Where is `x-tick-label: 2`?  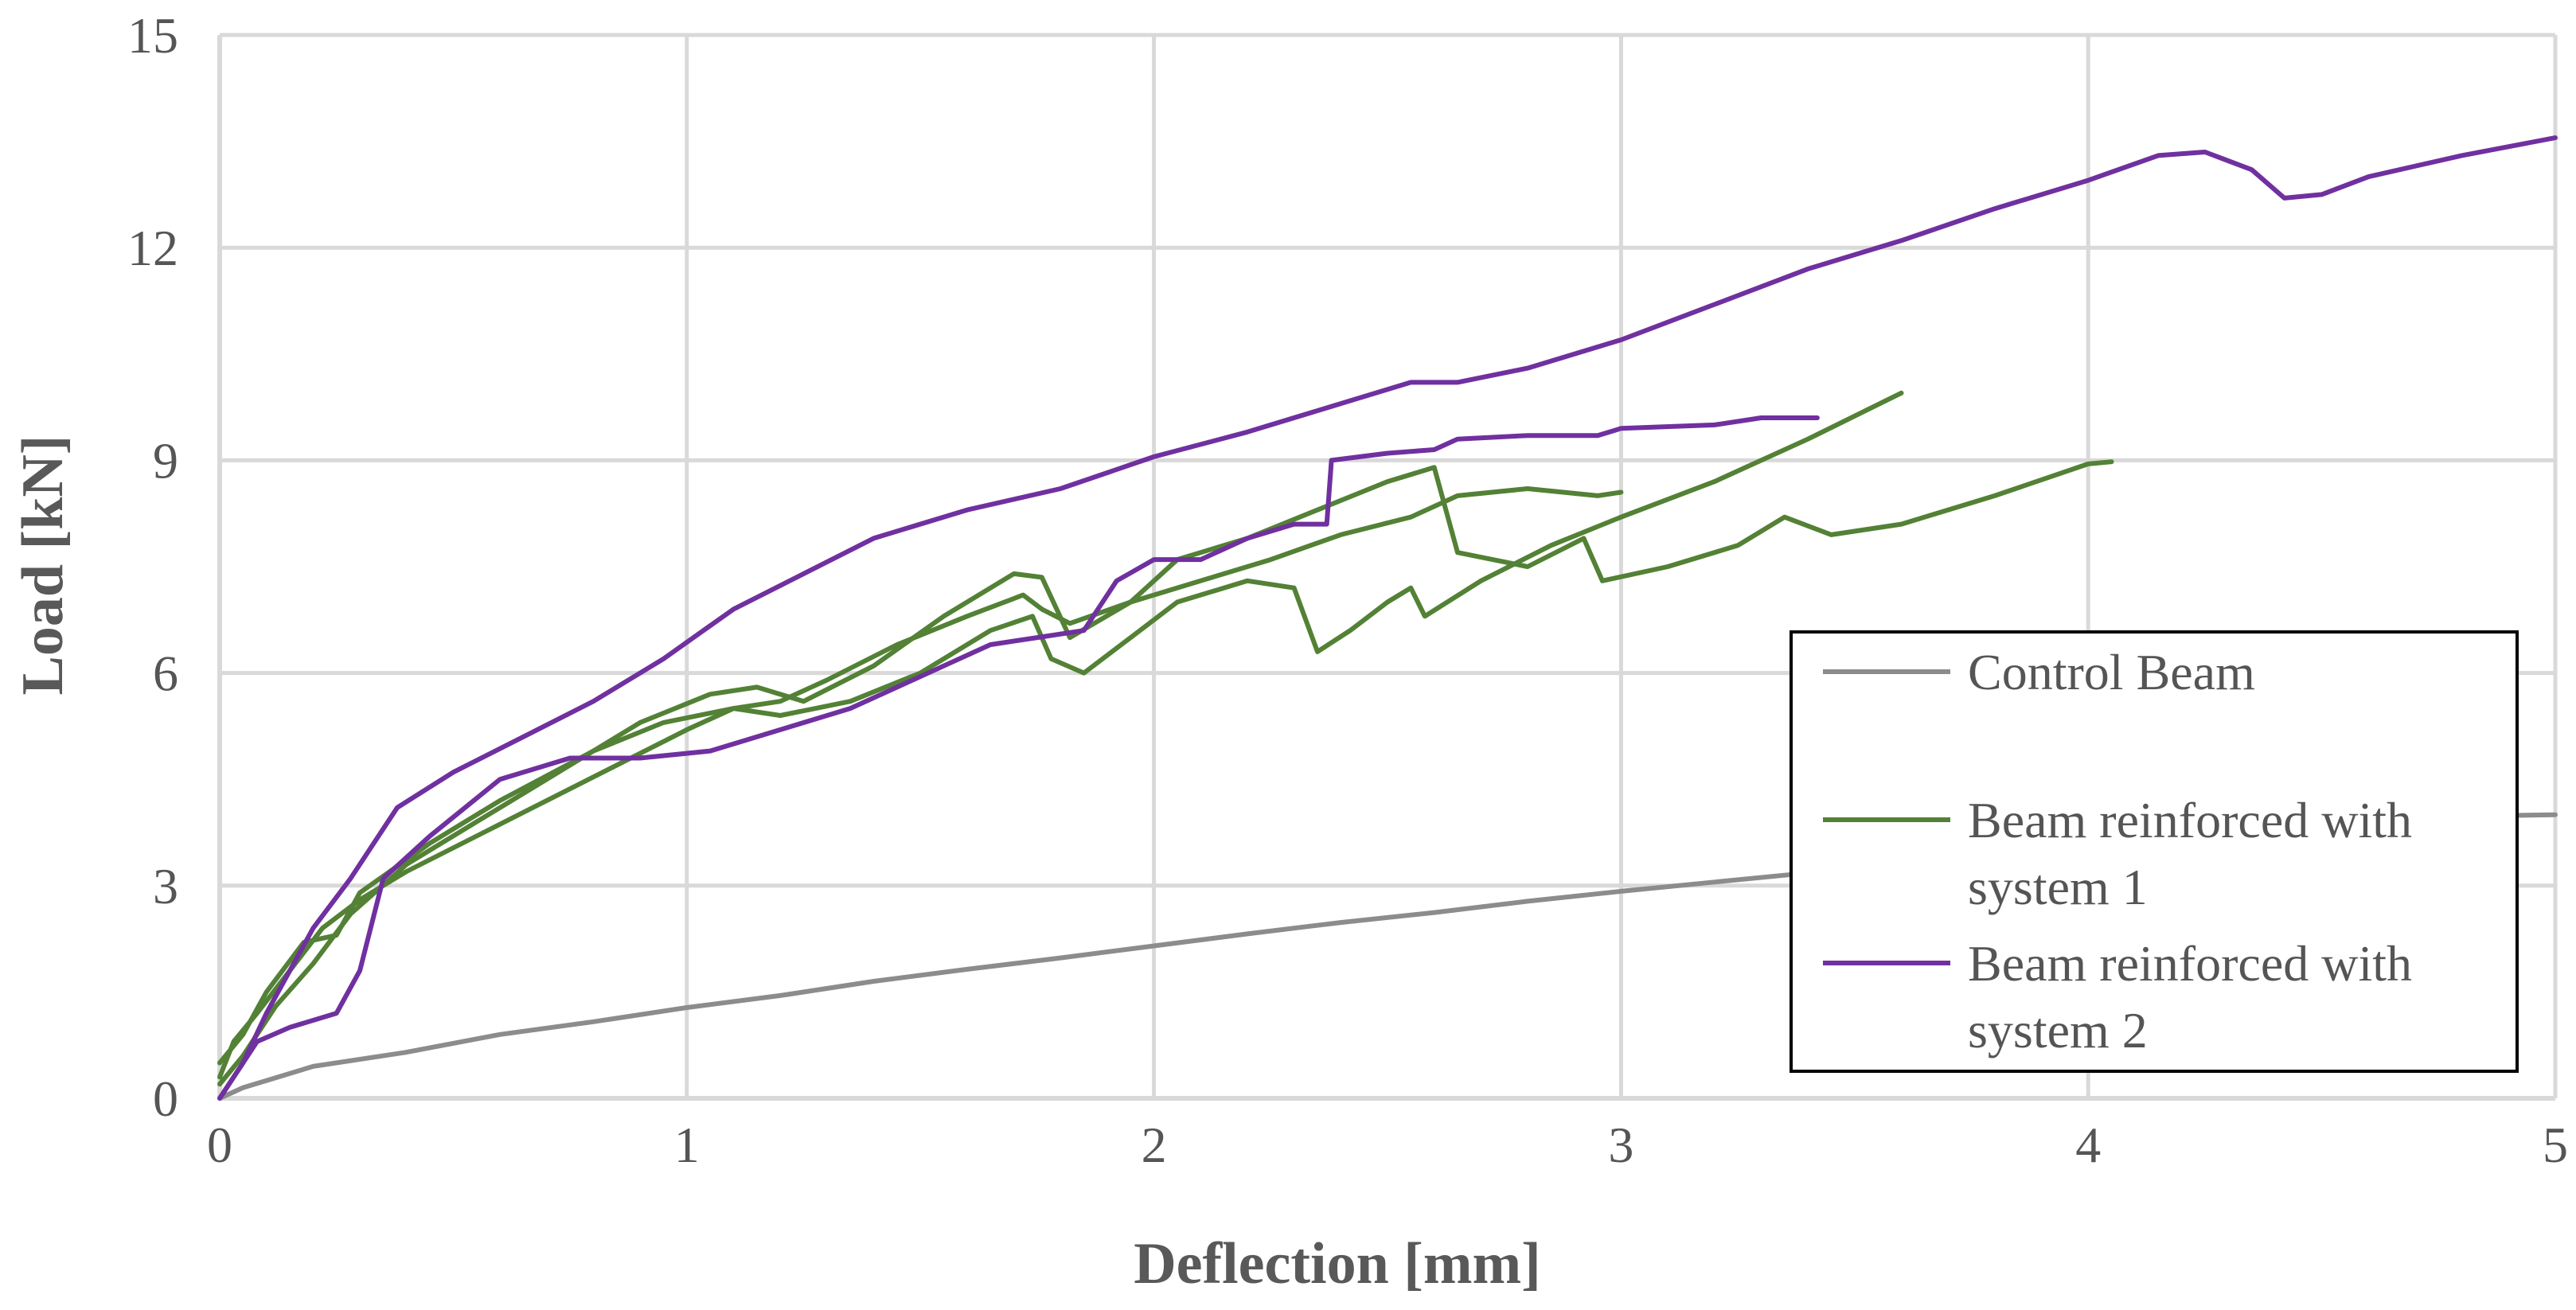
x-tick-label: 2 is located at coordinates (1154, 1145).